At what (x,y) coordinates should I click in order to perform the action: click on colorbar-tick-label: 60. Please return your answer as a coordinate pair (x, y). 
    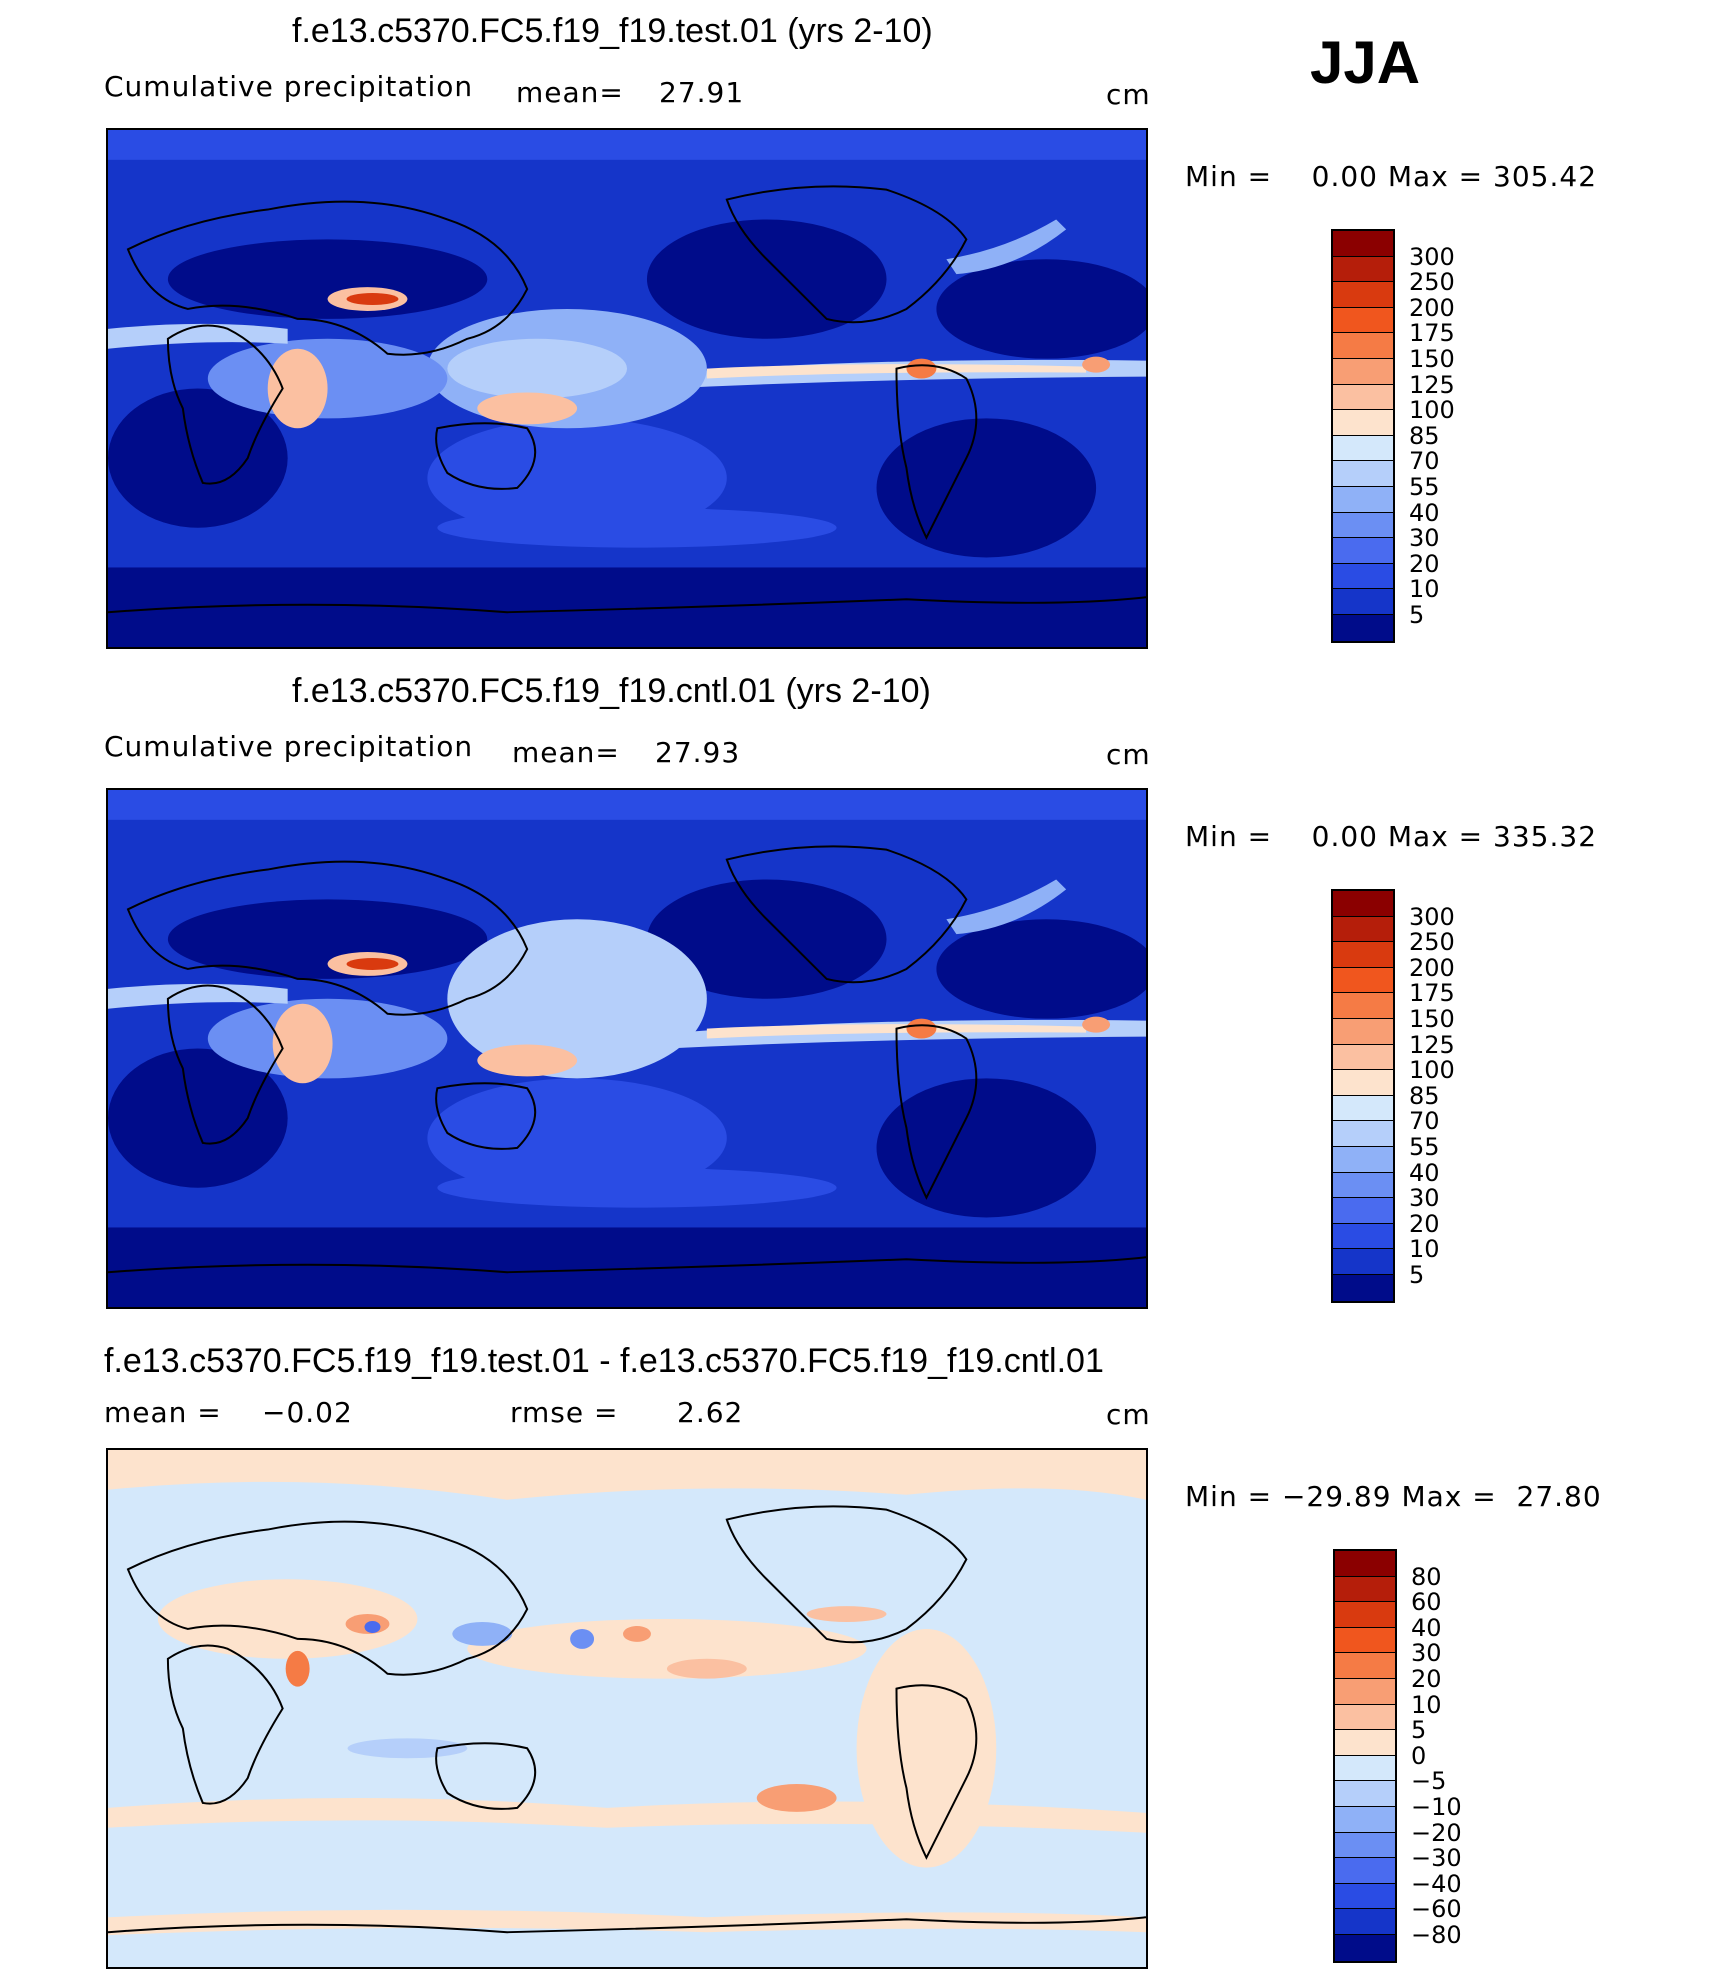
    Looking at the image, I should click on (1426, 1602).